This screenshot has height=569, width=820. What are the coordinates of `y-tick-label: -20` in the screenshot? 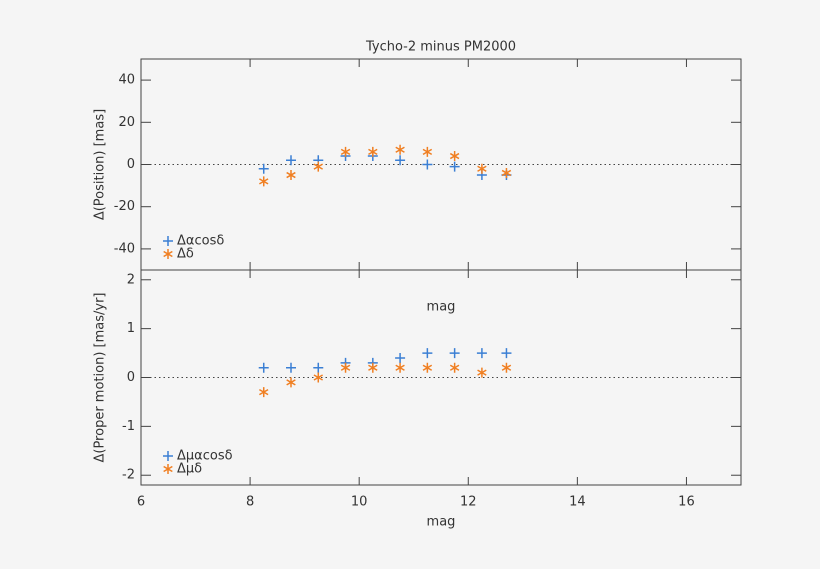 It's located at (124, 206).